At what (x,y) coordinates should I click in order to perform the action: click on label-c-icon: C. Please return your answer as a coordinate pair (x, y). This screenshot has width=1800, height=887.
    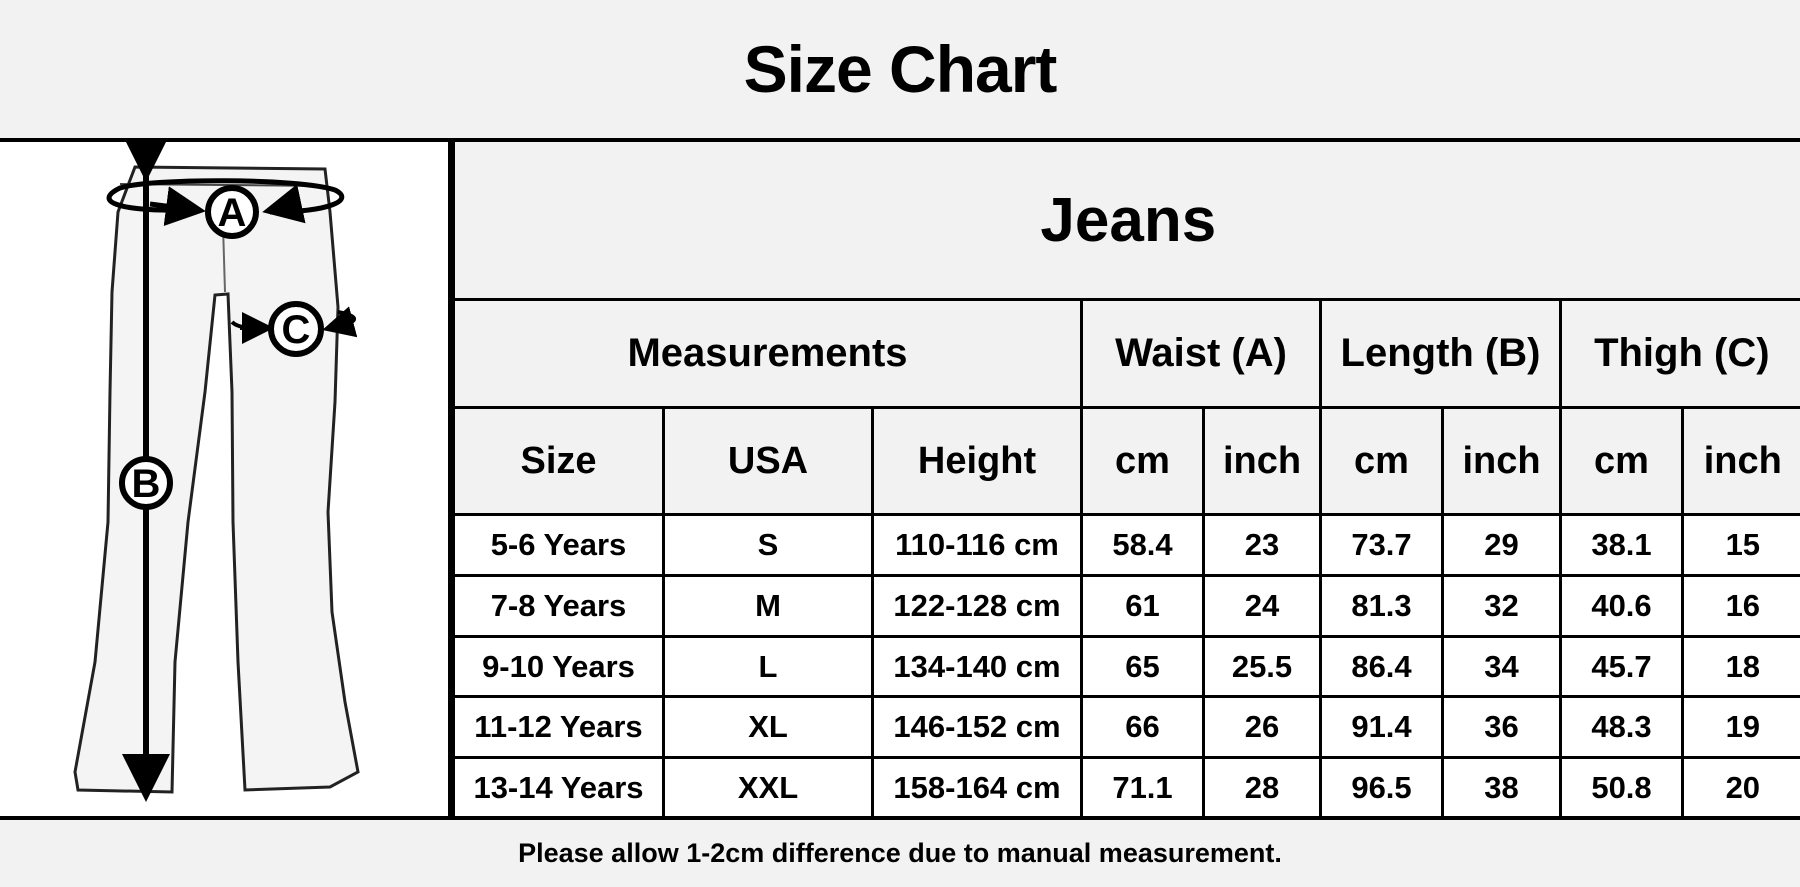
    Looking at the image, I should click on (296, 329).